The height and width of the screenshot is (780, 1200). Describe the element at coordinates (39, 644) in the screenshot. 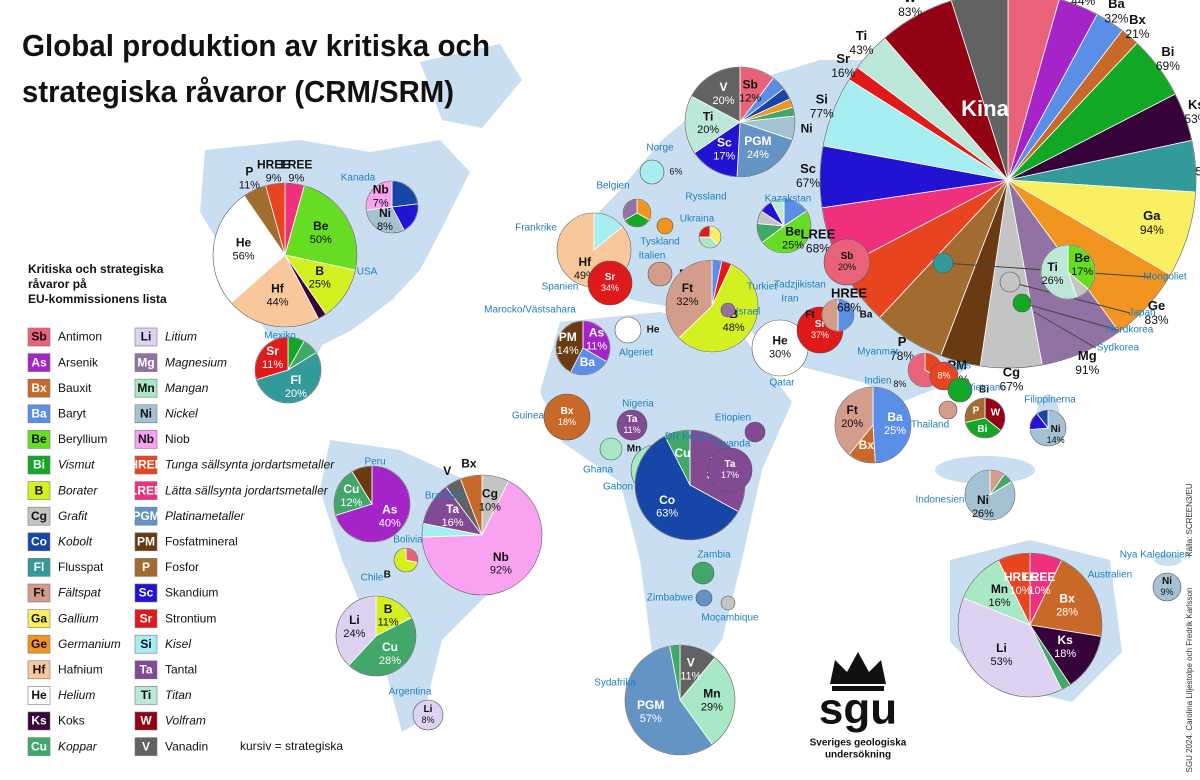

I see `legend-symbol: Ge` at that location.